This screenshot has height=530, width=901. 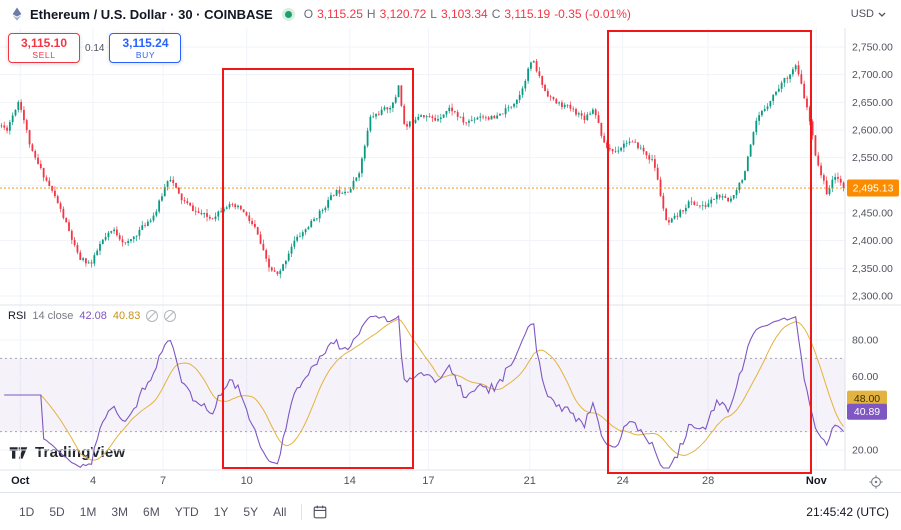 I want to click on svg-text: 2,350.00, so click(x=872, y=269).